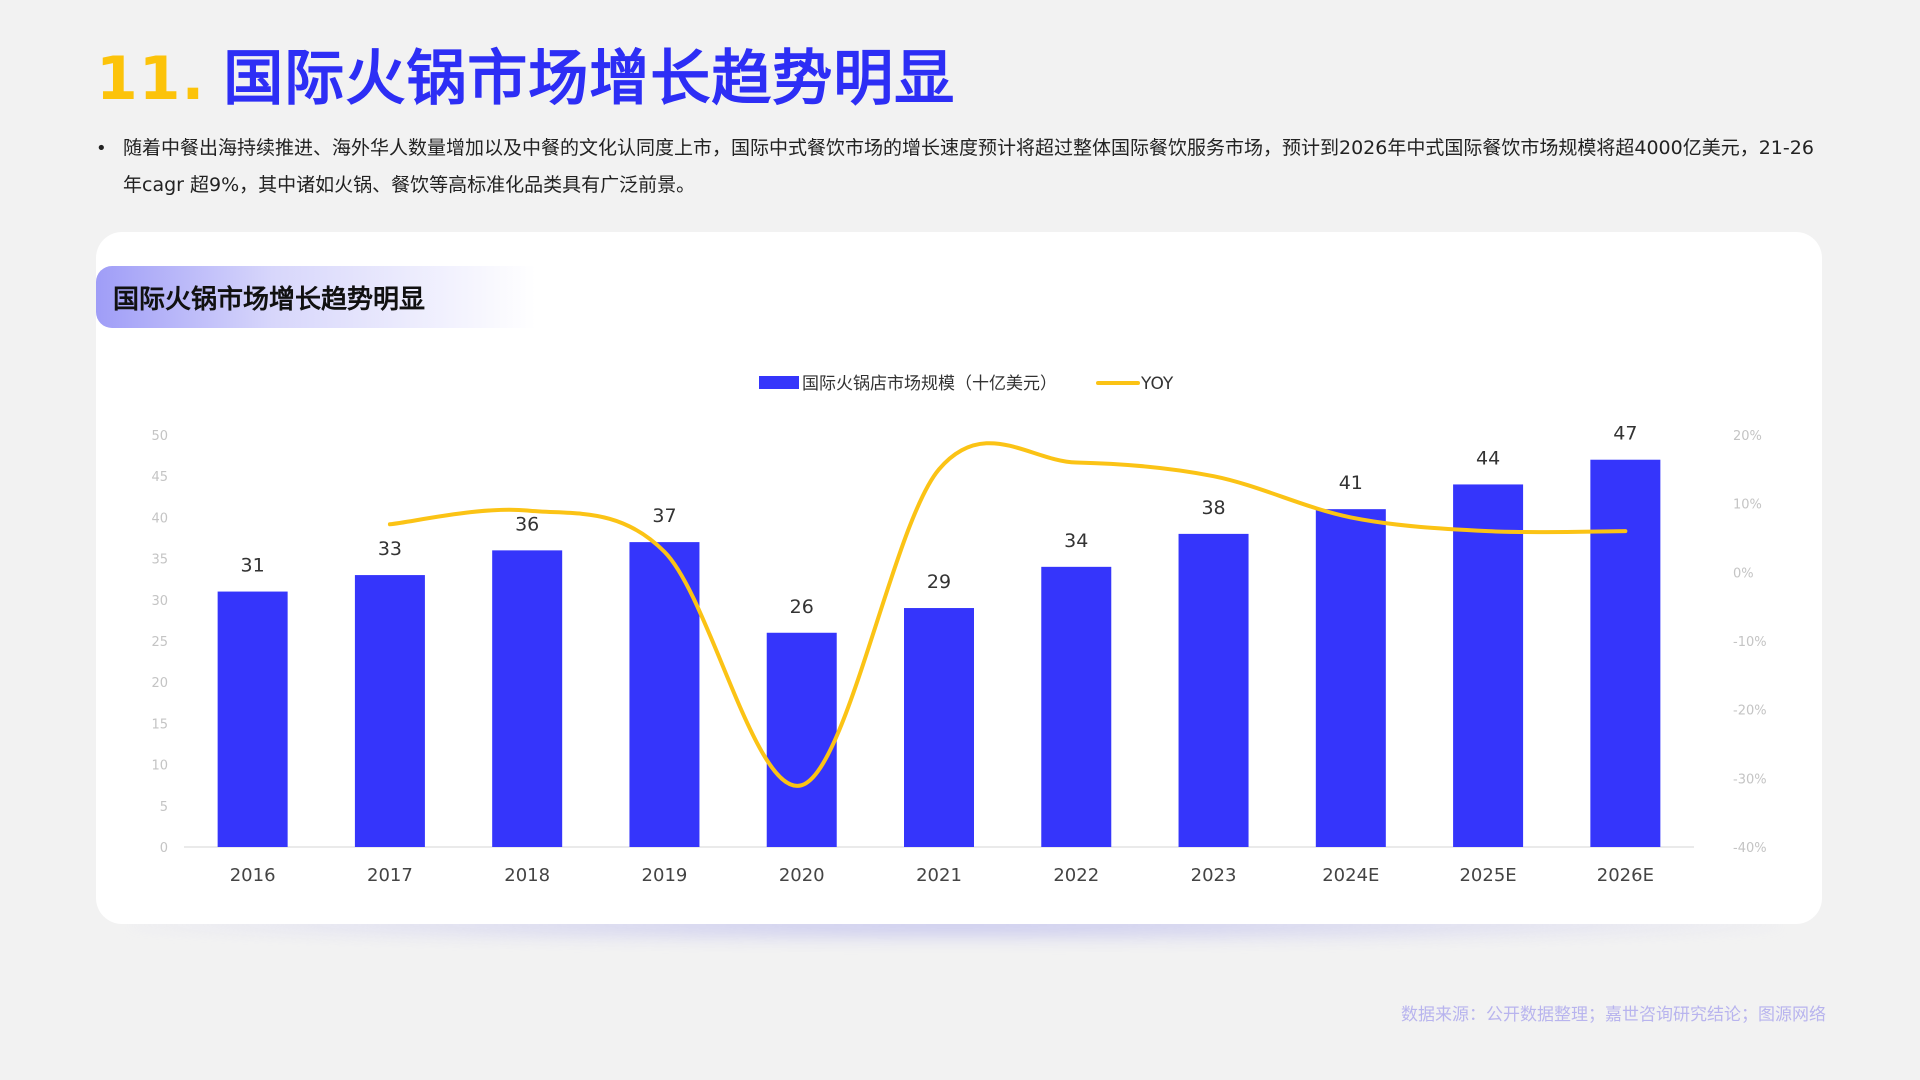  What do you see at coordinates (1076, 875) in the screenshot?
I see `x-tick-label: 2022` at bounding box center [1076, 875].